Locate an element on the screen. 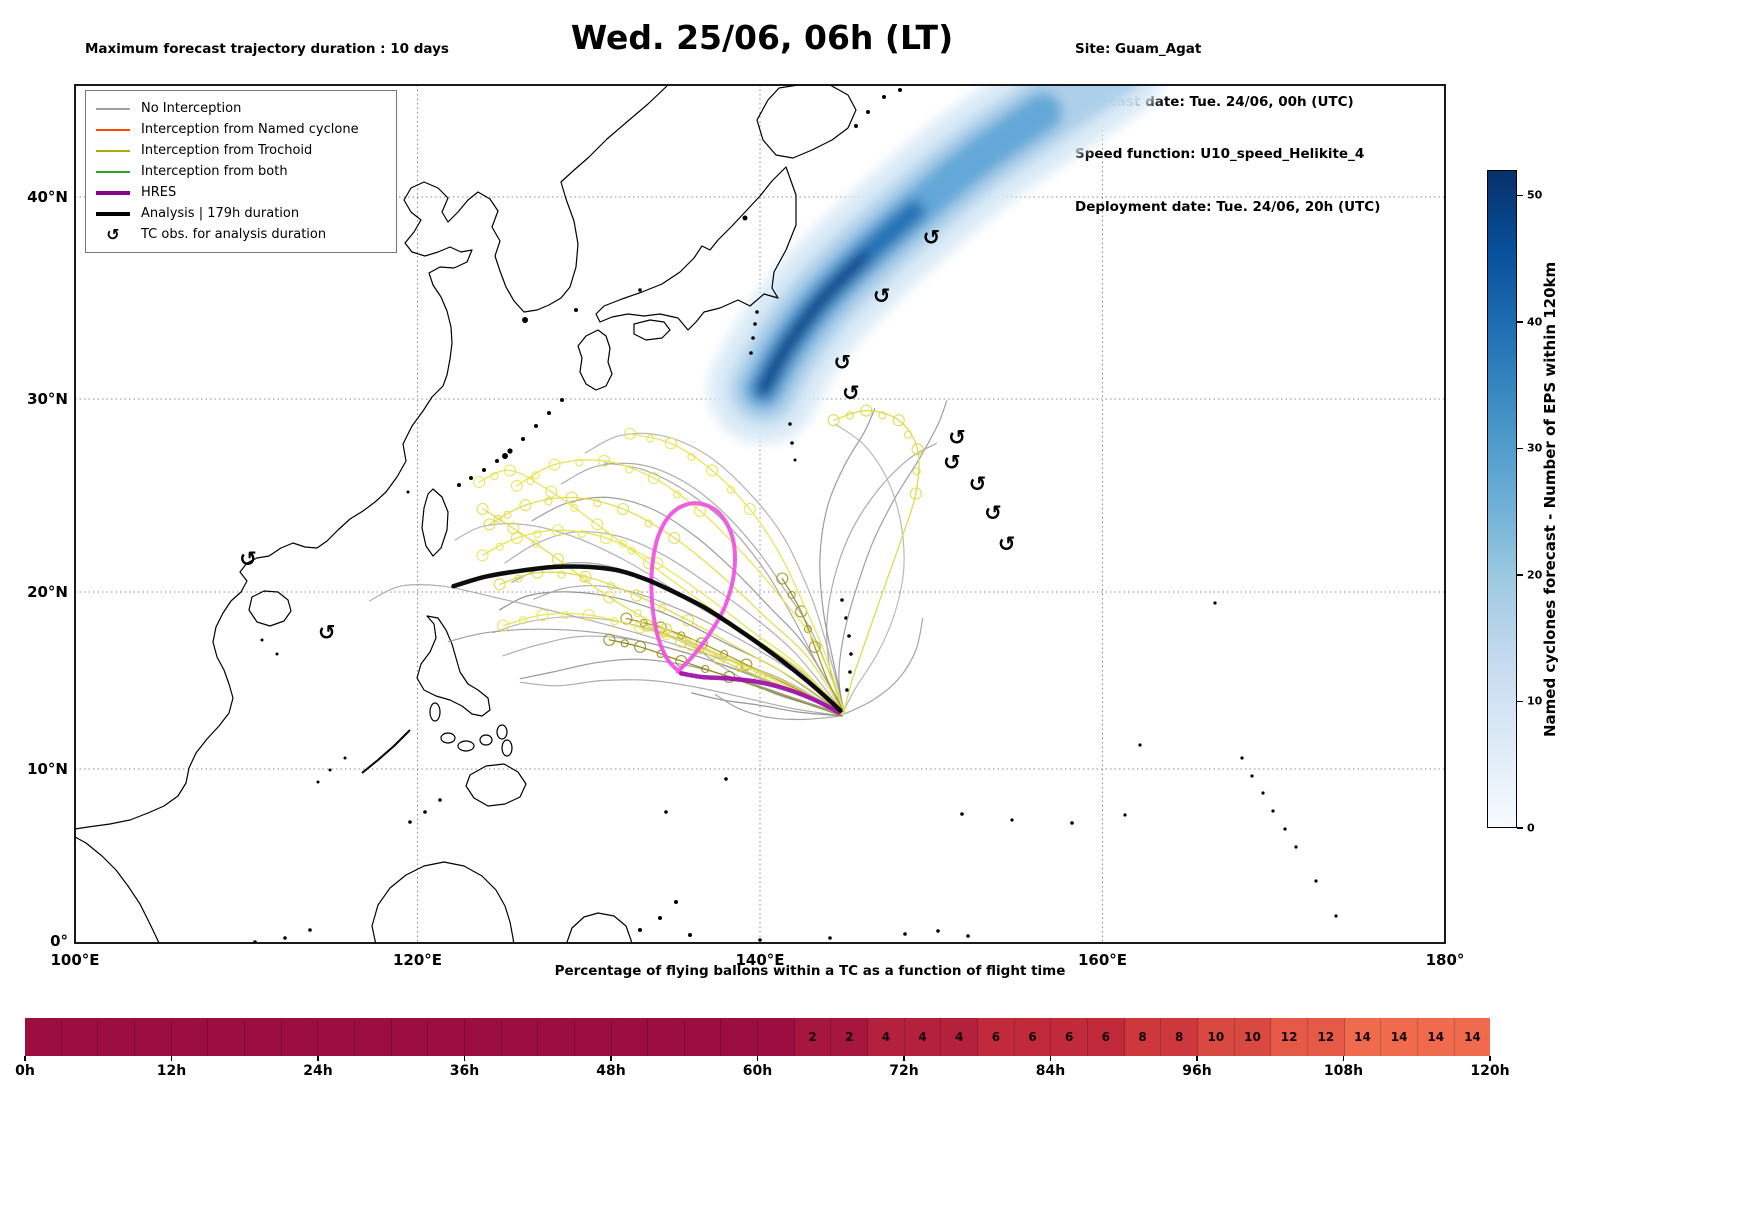 The height and width of the screenshot is (1213, 1748). flight-time-tick-label: 120h is located at coordinates (1490, 1071).